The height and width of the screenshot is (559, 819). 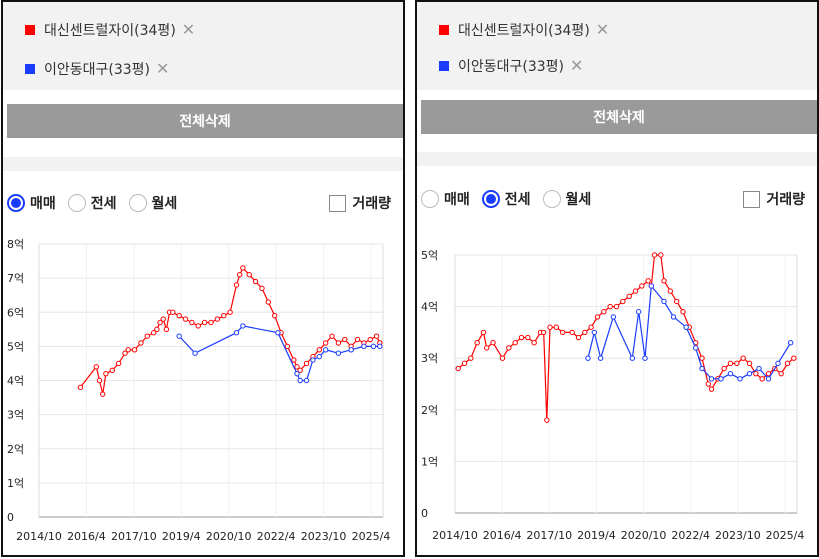 What do you see at coordinates (429, 255) in the screenshot?
I see `y-tick-label: 5억` at bounding box center [429, 255].